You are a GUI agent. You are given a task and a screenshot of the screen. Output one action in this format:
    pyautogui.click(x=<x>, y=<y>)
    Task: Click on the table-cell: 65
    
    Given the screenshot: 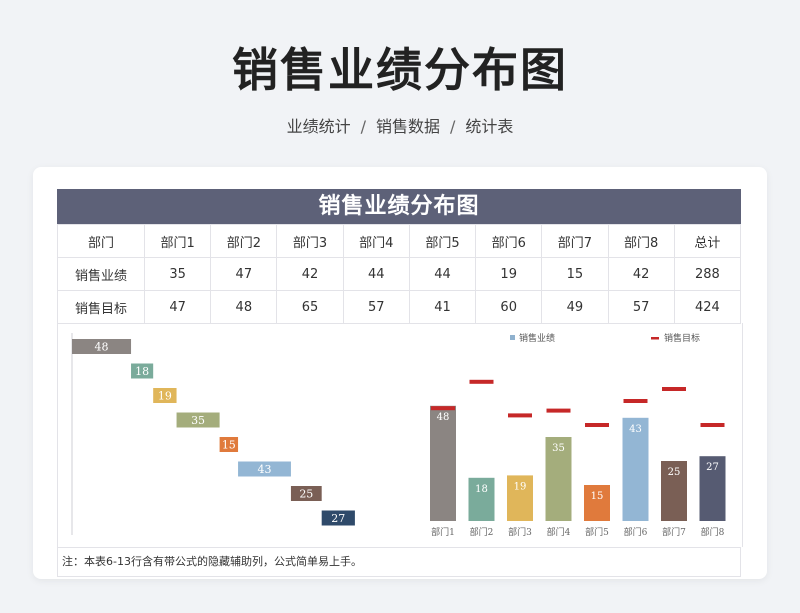 What is the action you would take?
    pyautogui.click(x=310, y=307)
    